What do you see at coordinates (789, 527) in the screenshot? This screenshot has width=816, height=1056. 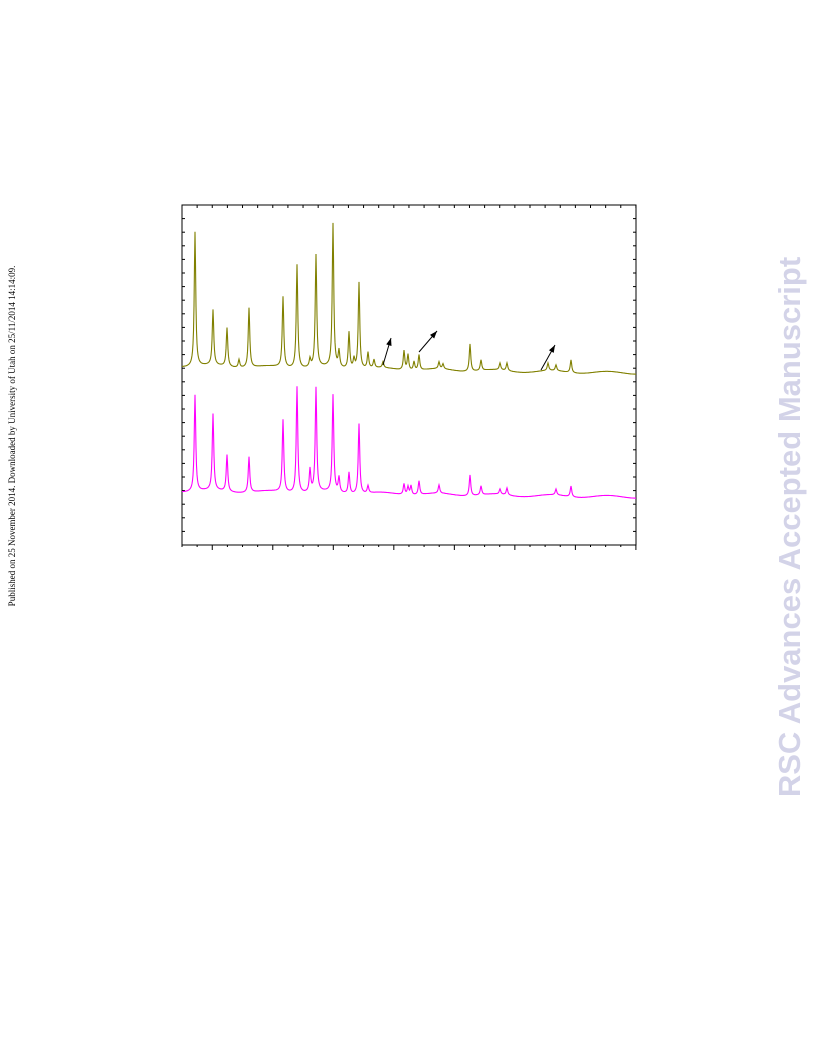 I see `watermark: RSC Advances Accepted Manuscript` at bounding box center [789, 527].